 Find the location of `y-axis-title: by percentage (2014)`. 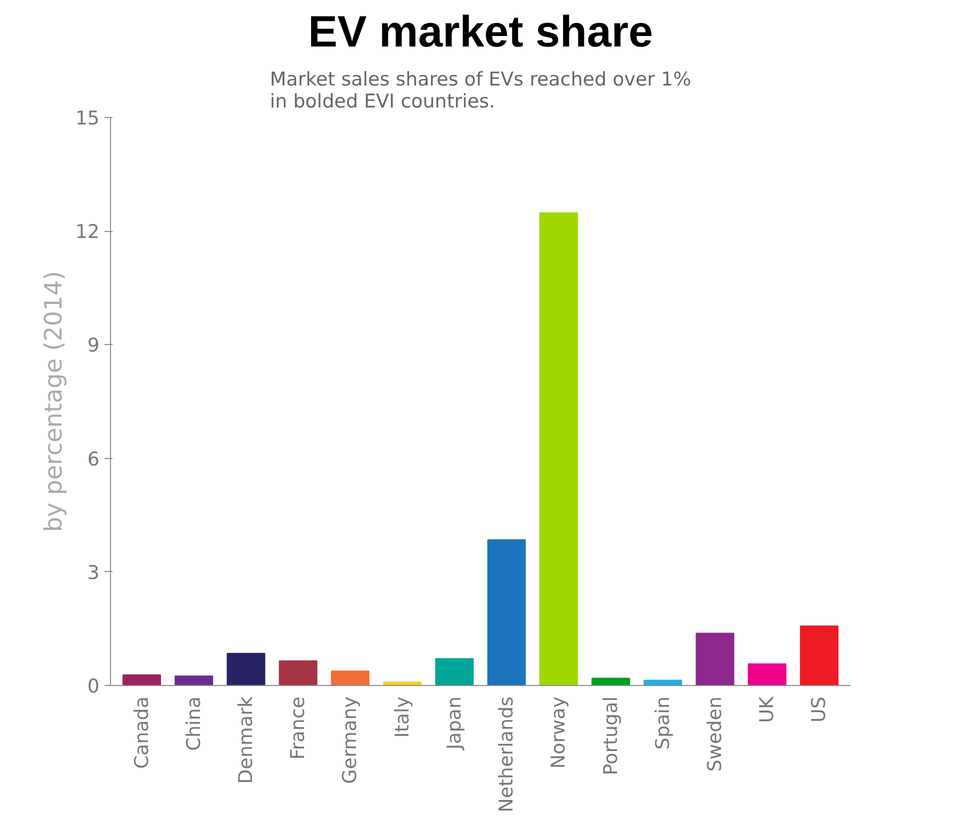

y-axis-title: by percentage (2014) is located at coordinates (53, 401).